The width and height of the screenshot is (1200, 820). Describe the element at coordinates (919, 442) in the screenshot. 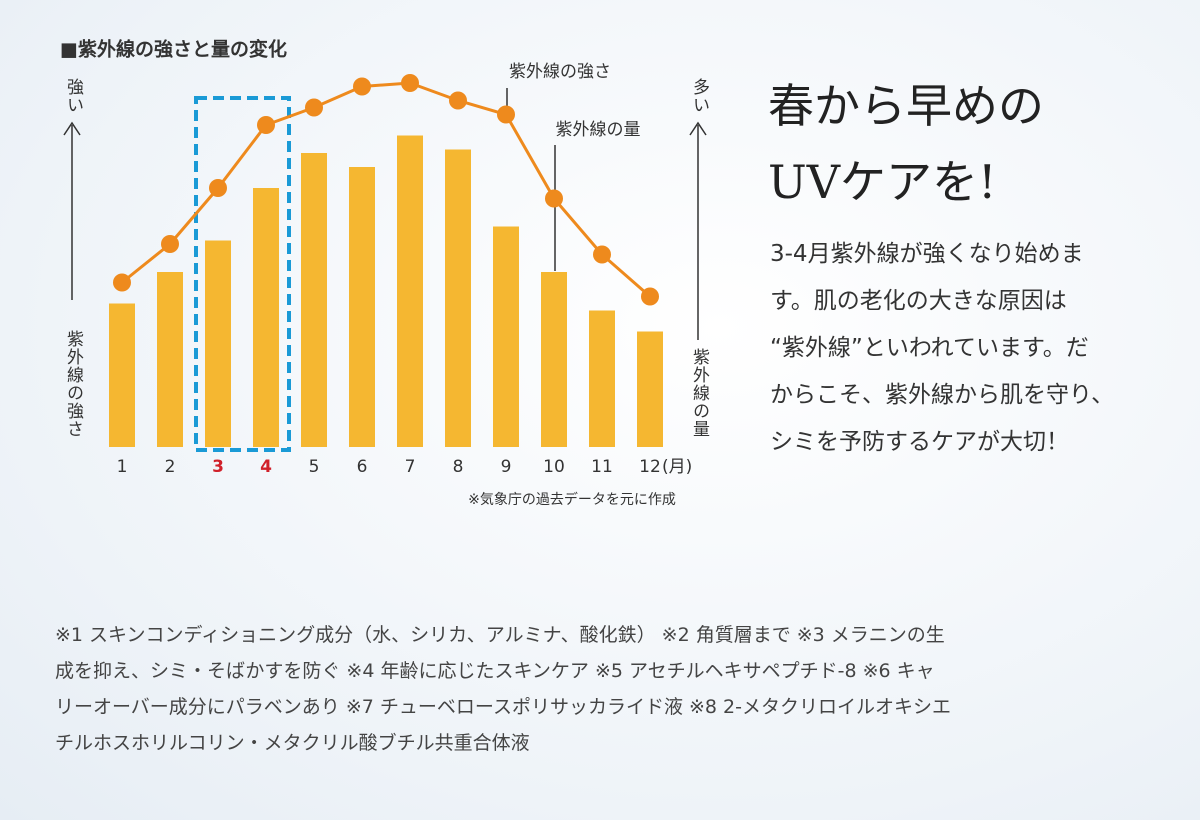

I see `body-line: シミを予防するケアが大切！` at that location.